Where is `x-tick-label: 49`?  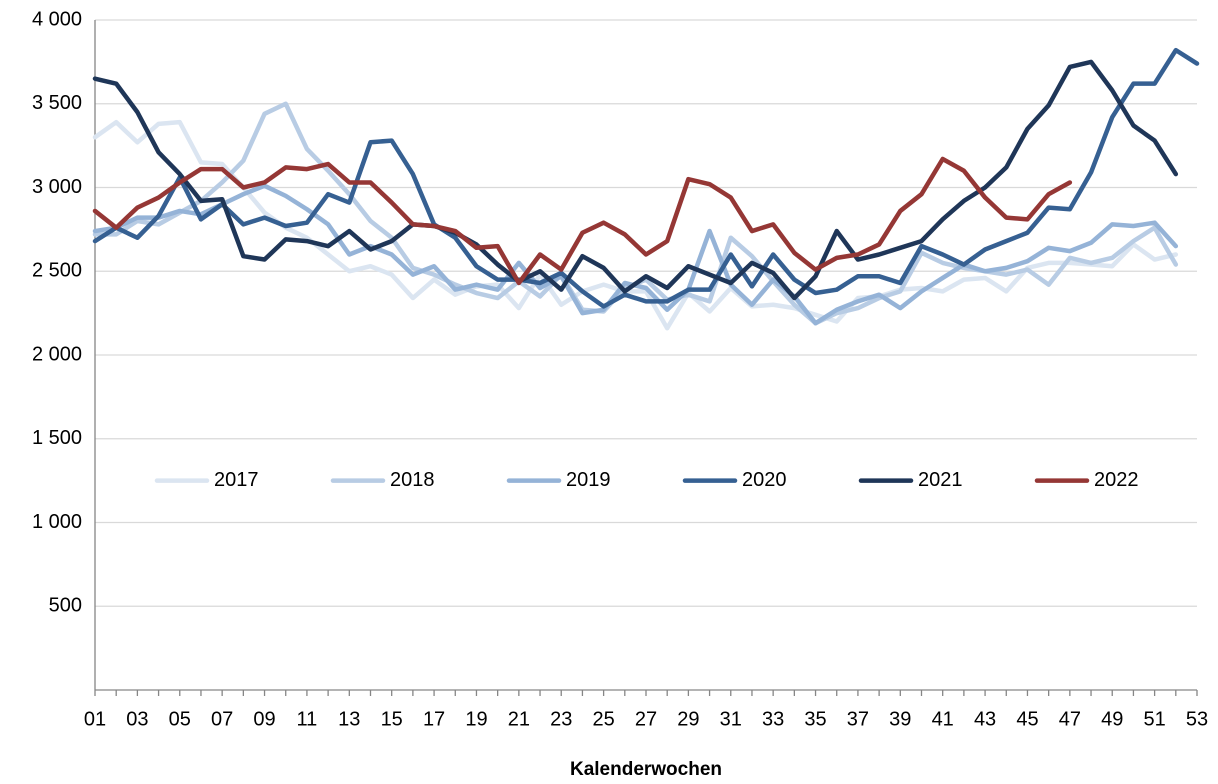 x-tick-label: 49 is located at coordinates (1112, 719).